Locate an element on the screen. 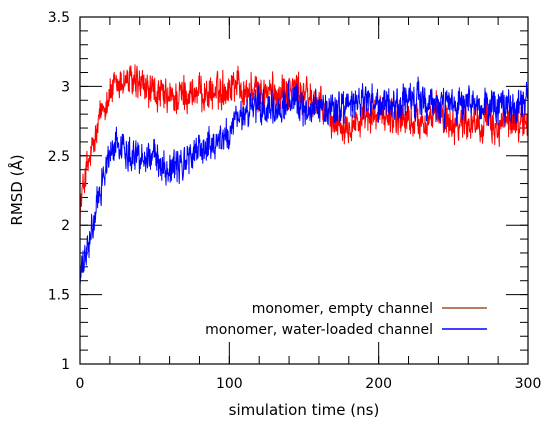 Image resolution: width=550 pixels, height=428 pixels. x-tick-label: 200 is located at coordinates (378, 384).